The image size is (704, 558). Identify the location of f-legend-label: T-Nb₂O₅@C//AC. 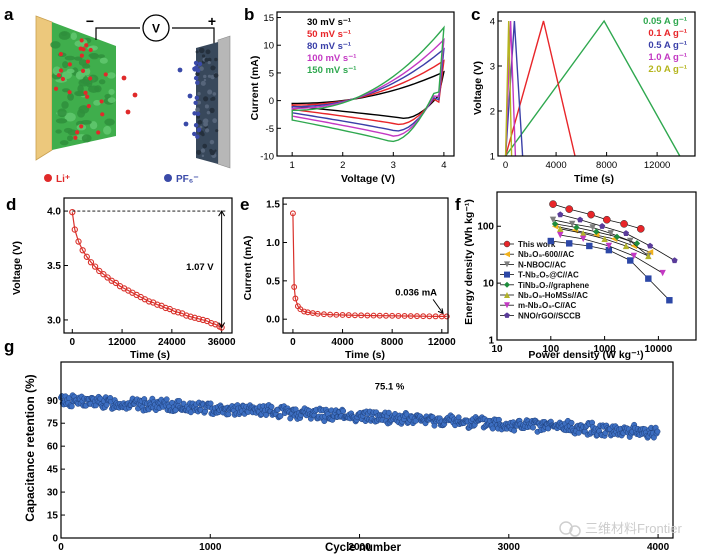
(548, 275).